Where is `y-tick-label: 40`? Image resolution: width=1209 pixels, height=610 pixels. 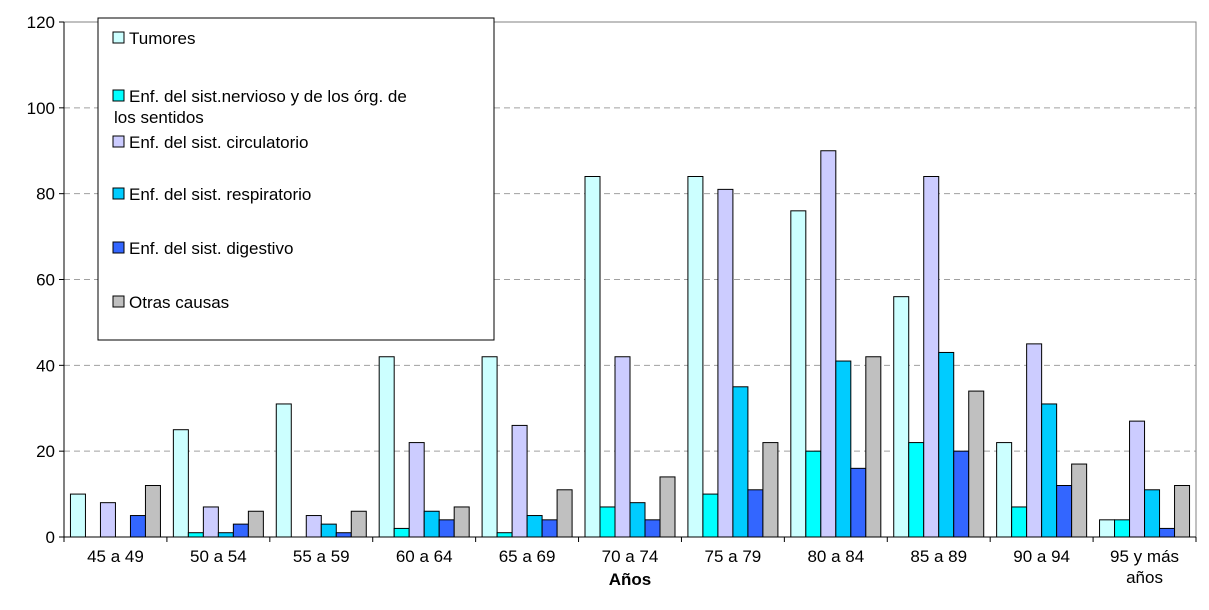
y-tick-label: 40 is located at coordinates (45, 365).